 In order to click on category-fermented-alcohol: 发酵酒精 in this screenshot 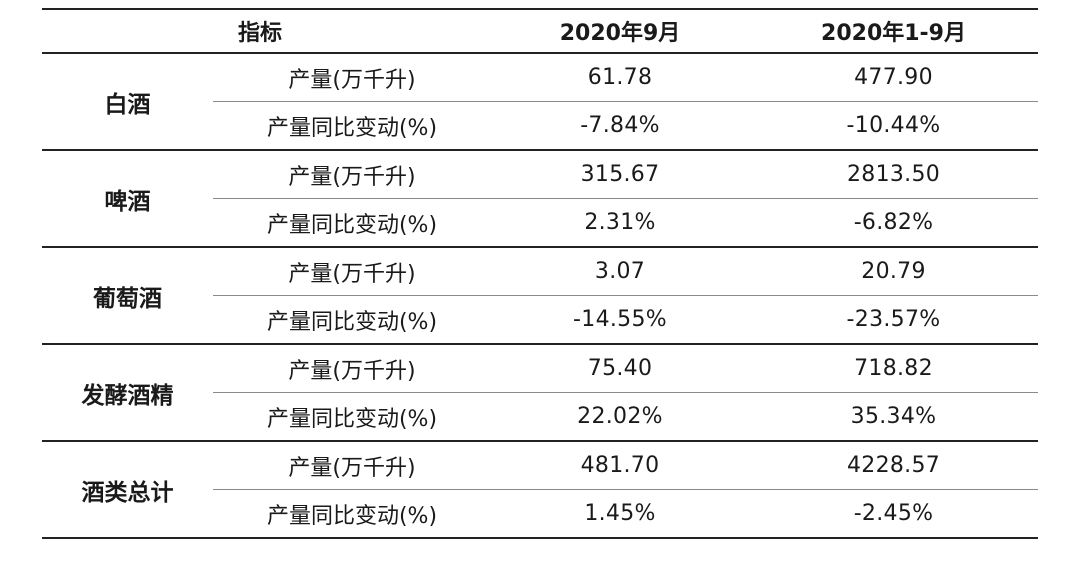, I will do `click(127, 393)`.